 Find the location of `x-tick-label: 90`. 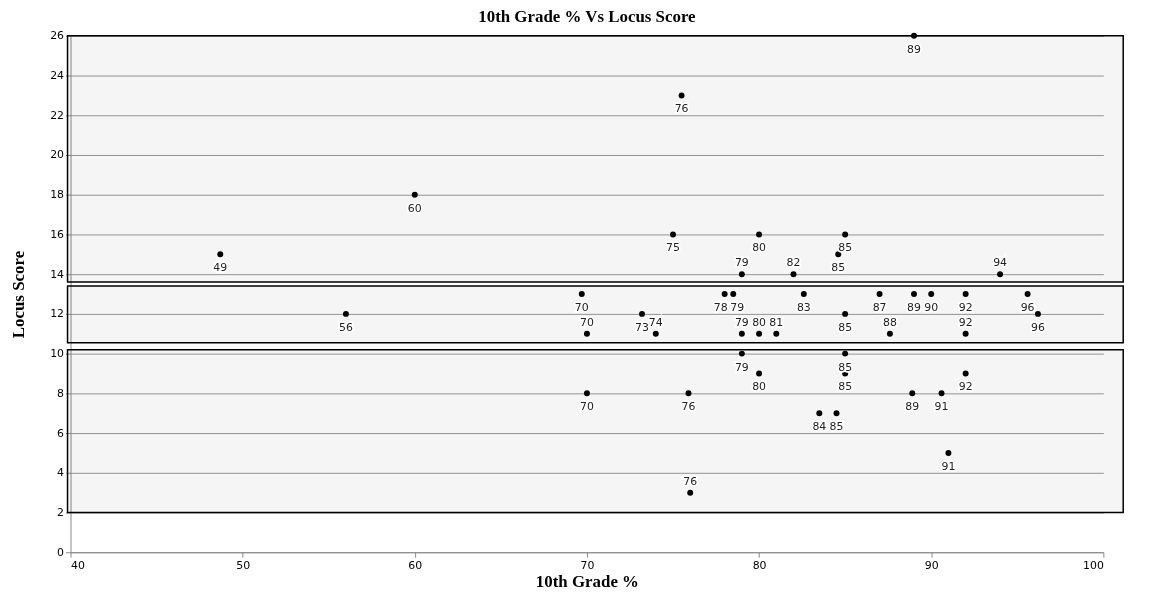

x-tick-label: 90 is located at coordinates (931, 565).